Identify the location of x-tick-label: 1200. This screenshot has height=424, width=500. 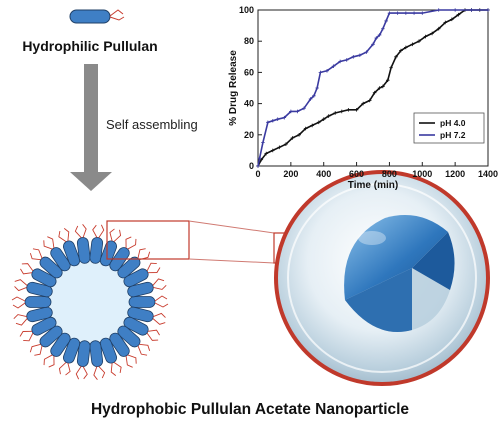
(455, 174).